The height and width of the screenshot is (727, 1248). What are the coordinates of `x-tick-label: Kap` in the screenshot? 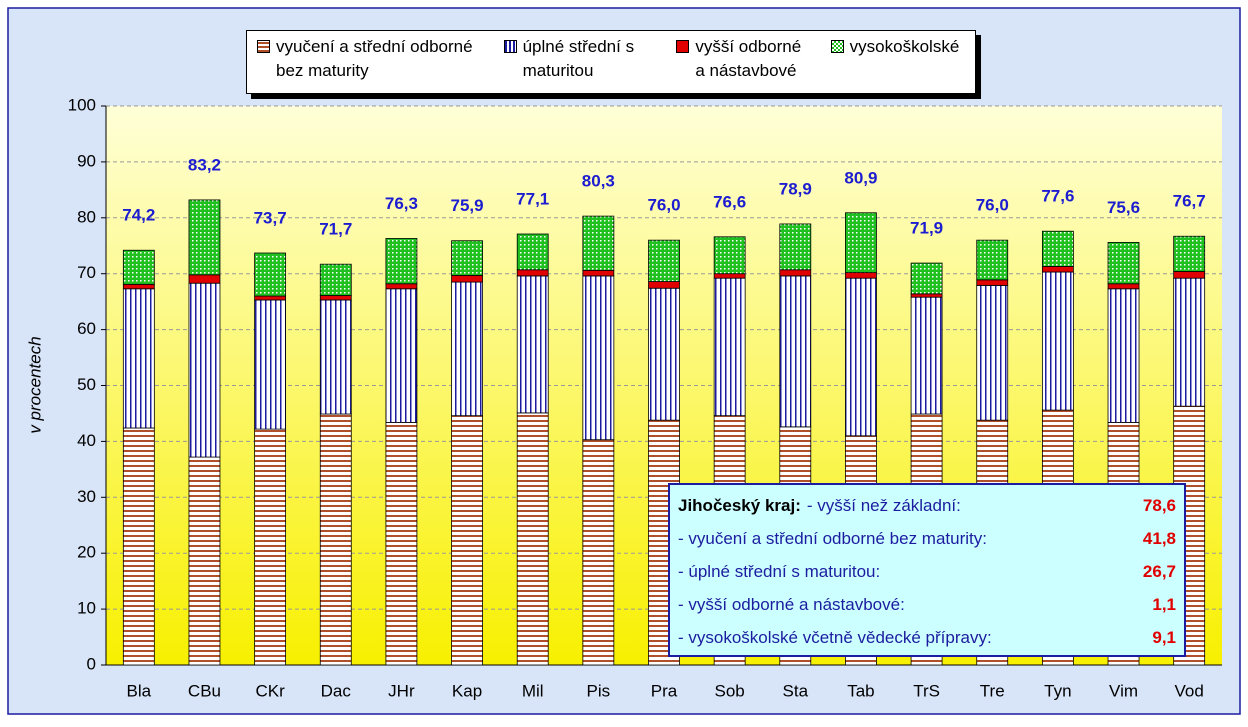 It's located at (467, 690).